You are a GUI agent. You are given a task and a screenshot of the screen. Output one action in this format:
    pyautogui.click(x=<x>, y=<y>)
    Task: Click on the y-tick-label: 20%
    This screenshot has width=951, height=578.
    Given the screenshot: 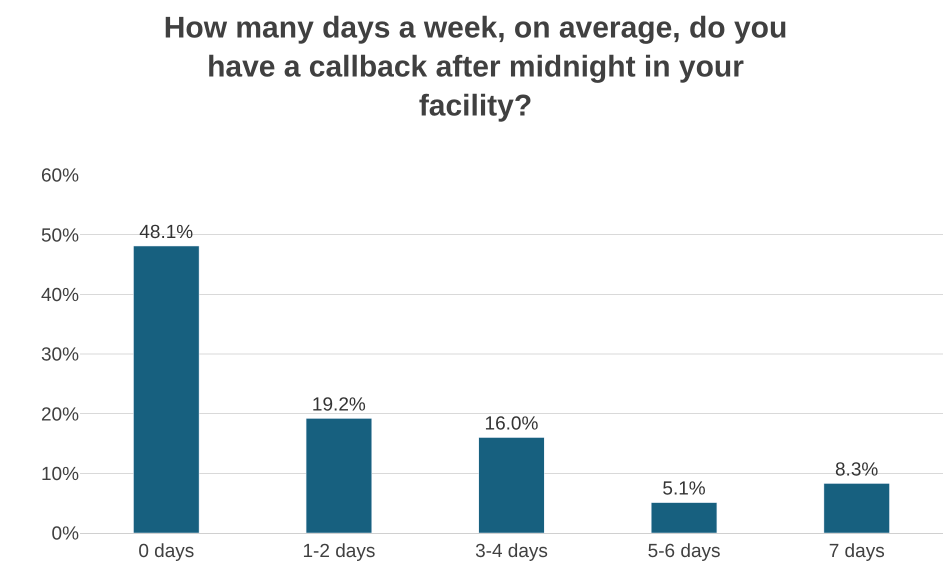 What is the action you would take?
    pyautogui.click(x=60, y=415)
    